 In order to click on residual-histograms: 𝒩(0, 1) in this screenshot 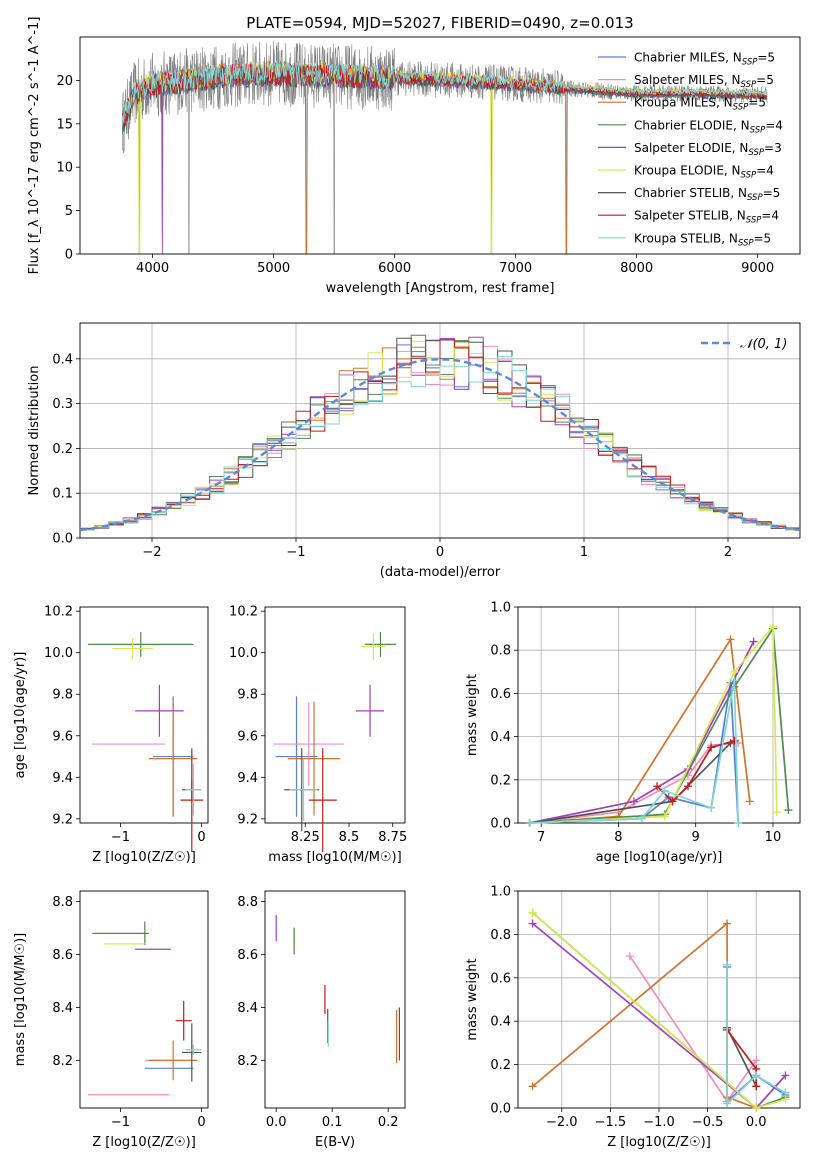, I will do `click(440, 433)`.